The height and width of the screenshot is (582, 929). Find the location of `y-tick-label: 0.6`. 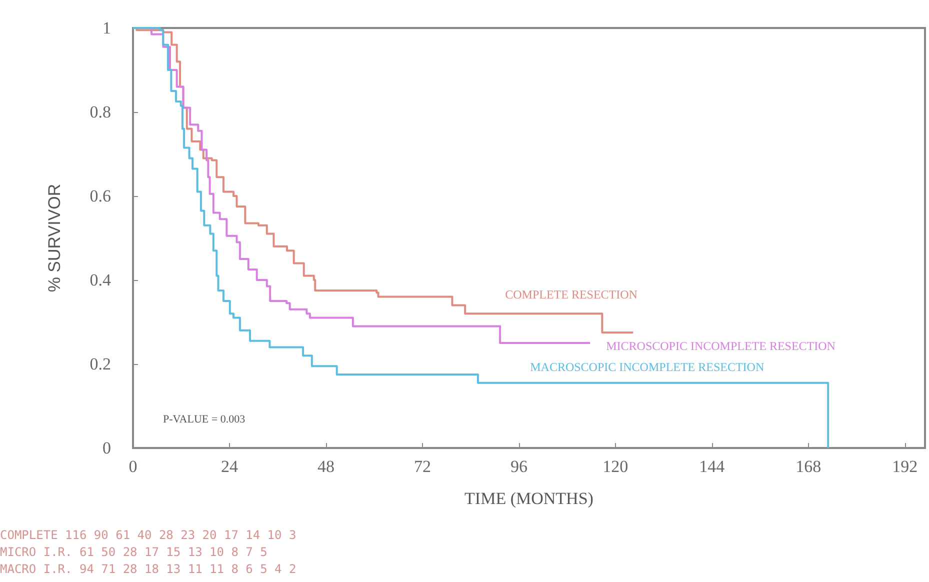

y-tick-label: 0.6 is located at coordinates (100, 196).